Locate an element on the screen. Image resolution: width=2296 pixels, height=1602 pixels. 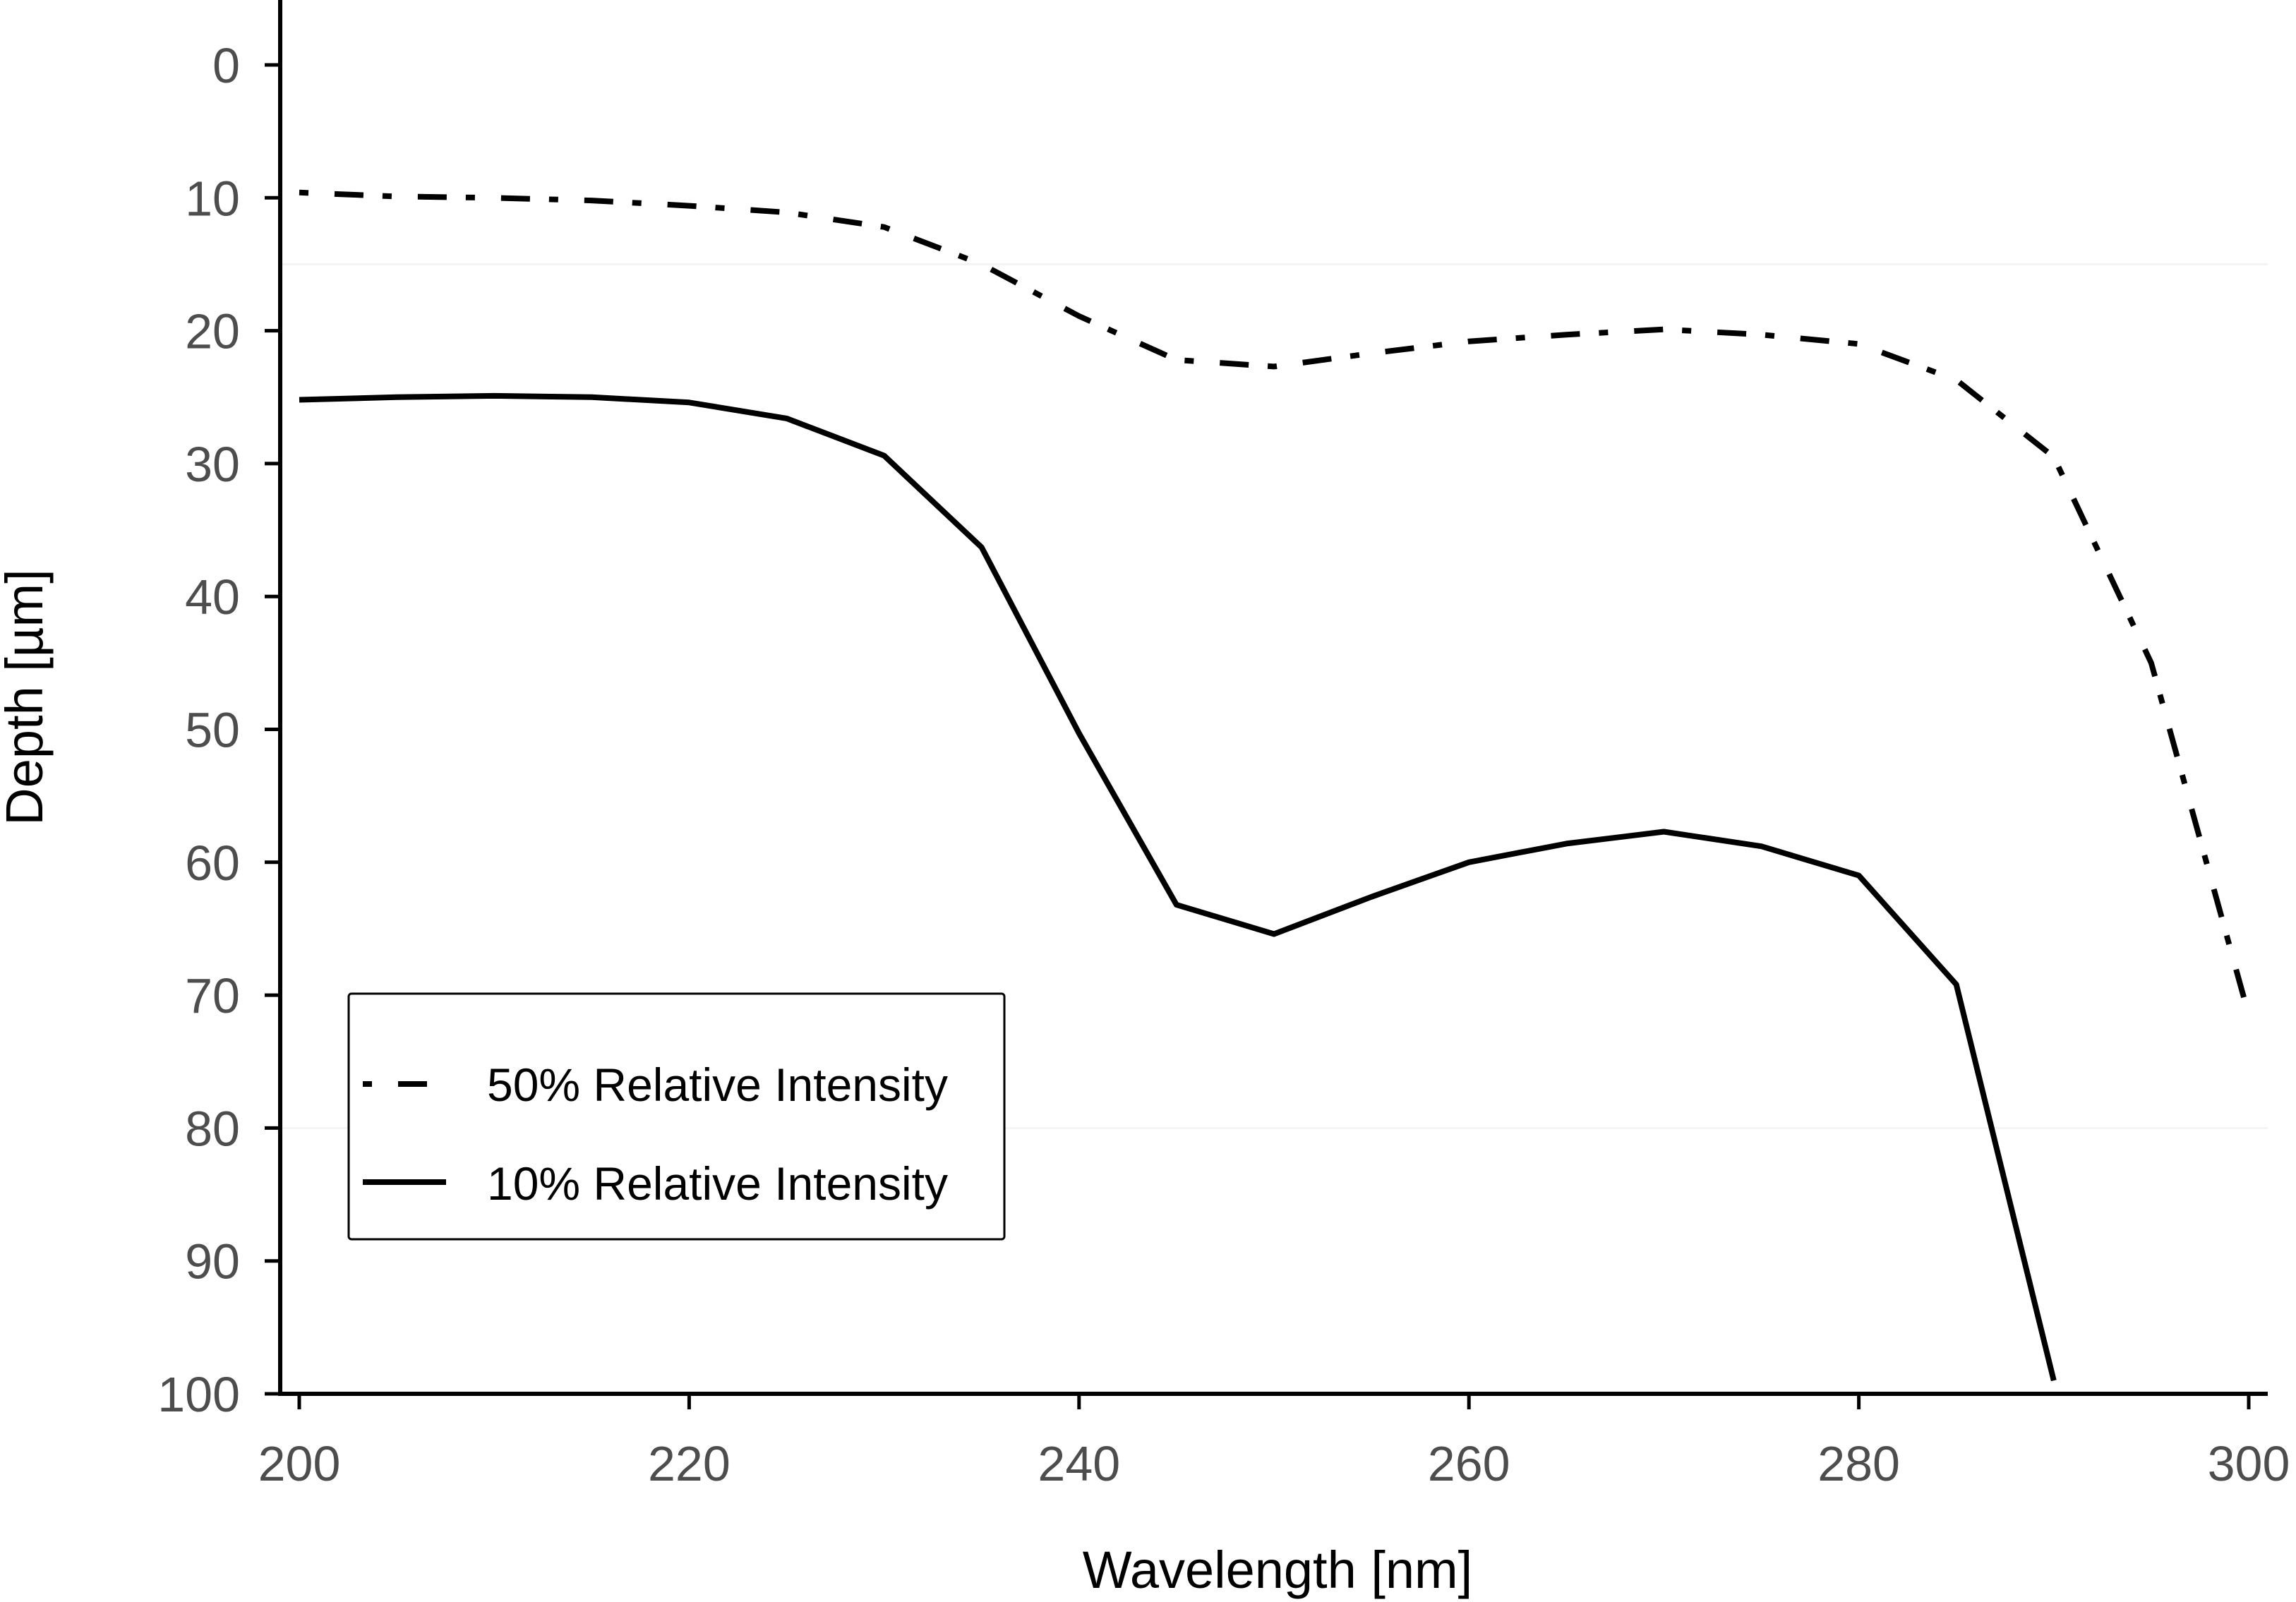
y-tick-label: 0 is located at coordinates (226, 65).